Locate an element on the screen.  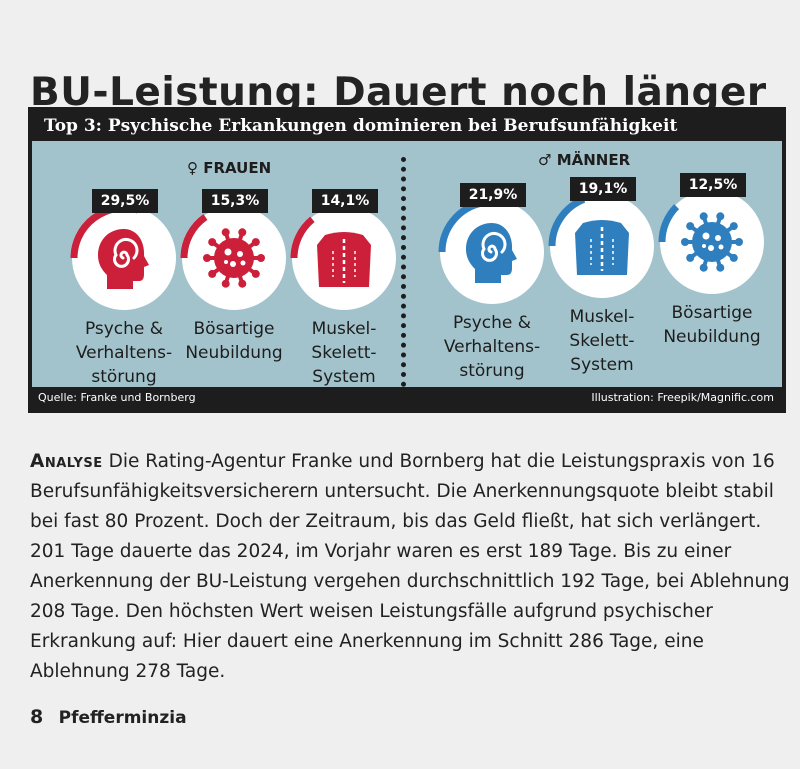
page-footer: 8 Pfefferminzia is located at coordinates (108, 717).